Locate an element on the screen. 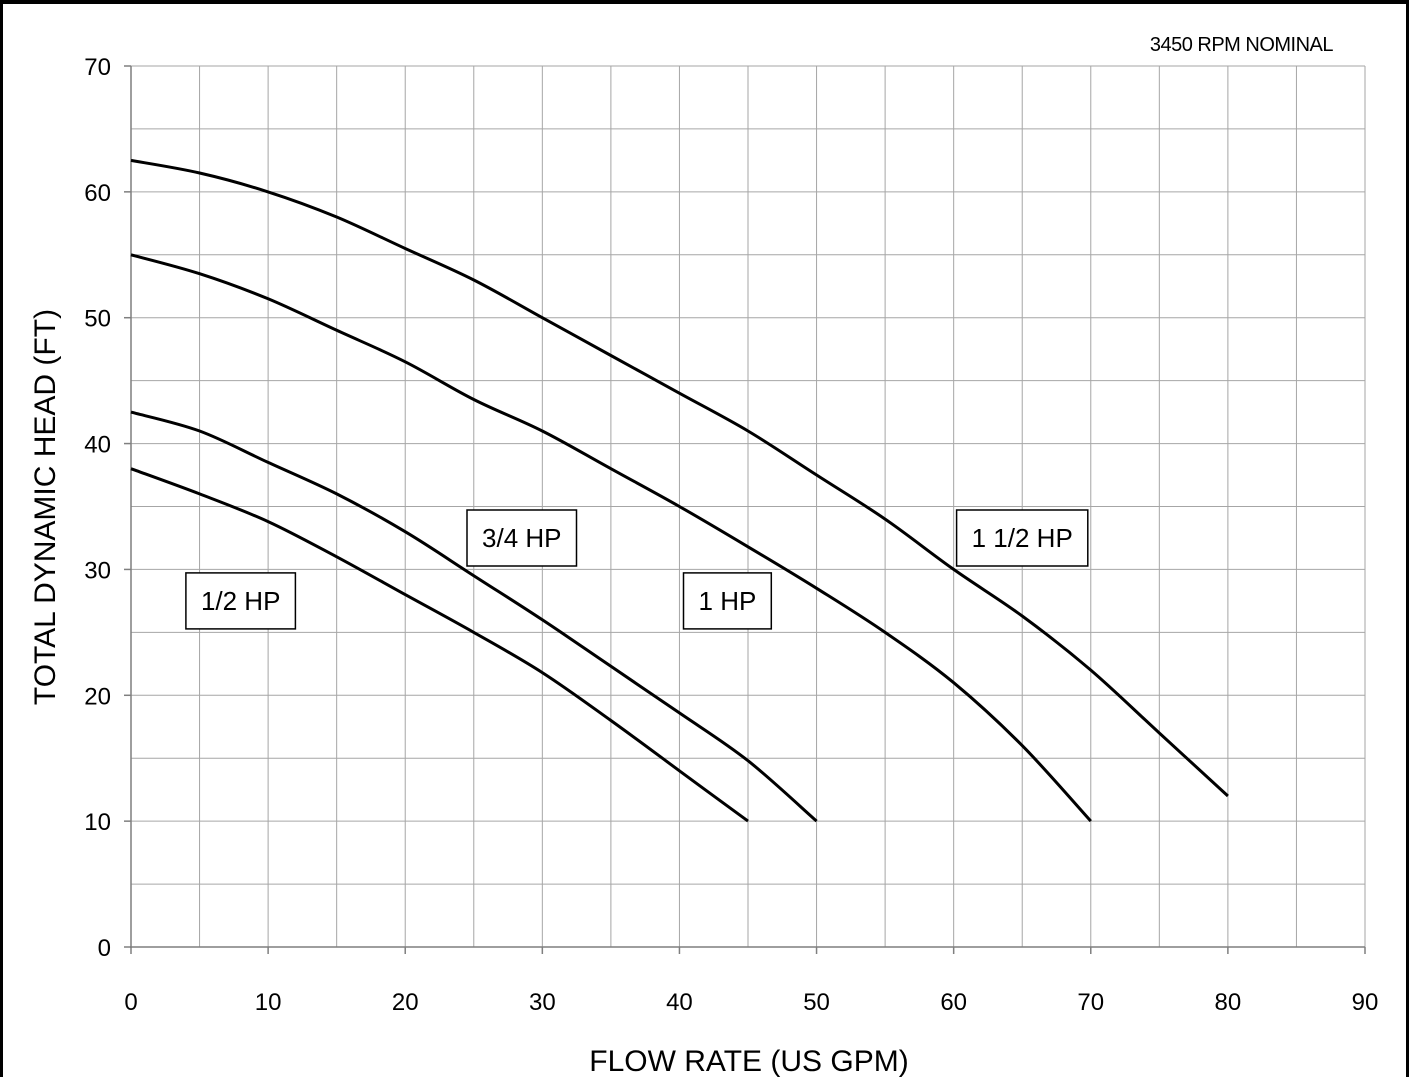 This screenshot has width=1409, height=1081. y-tick-label: 70 is located at coordinates (97, 67).